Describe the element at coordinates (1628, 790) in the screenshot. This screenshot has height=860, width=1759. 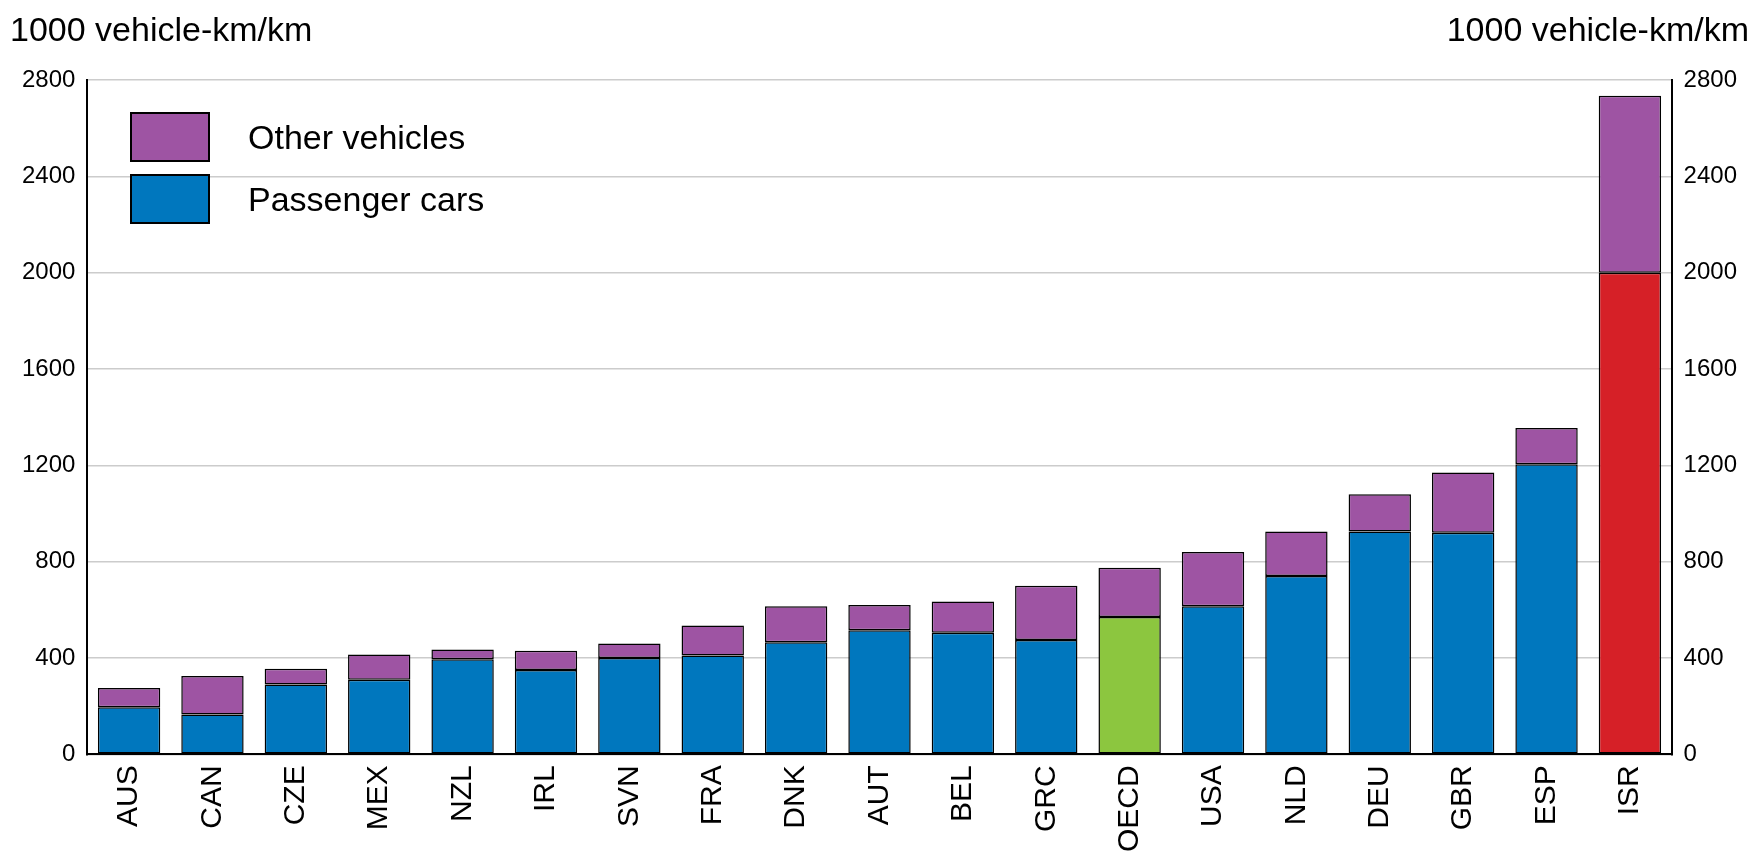
I see `x-tick-label: ISR` at that location.